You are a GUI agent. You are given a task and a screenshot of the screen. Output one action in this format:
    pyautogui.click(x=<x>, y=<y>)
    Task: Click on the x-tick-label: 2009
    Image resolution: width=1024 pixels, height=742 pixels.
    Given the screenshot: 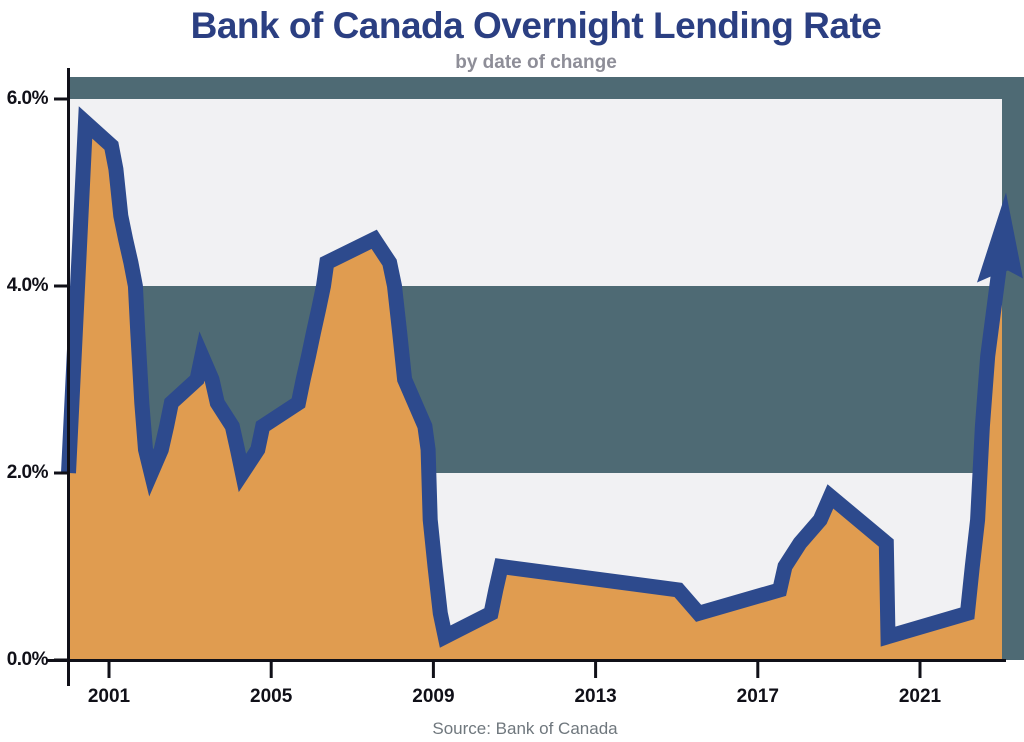 What is the action you would take?
    pyautogui.click(x=433, y=696)
    